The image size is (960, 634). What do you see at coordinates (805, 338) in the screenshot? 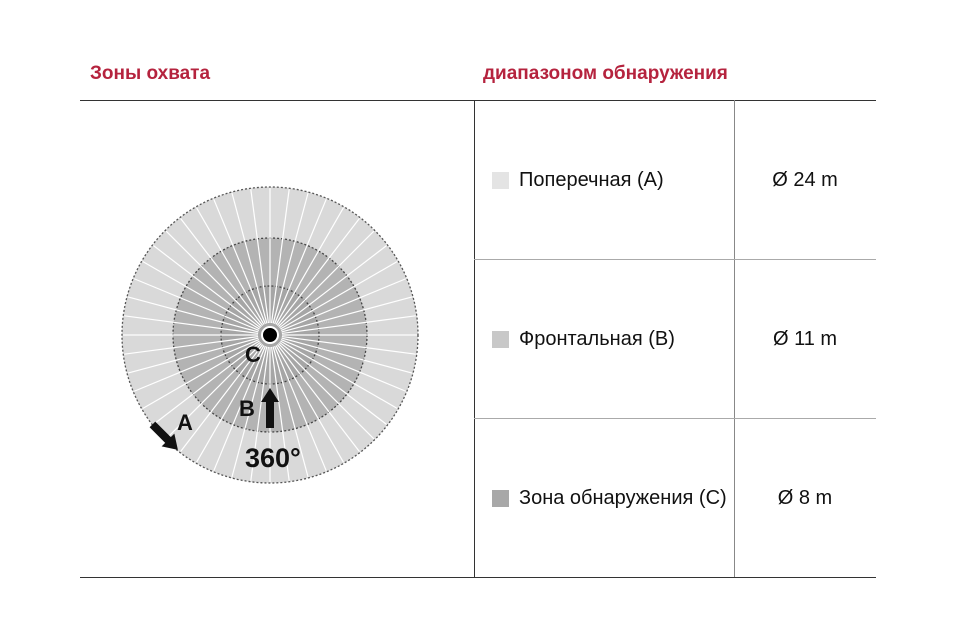
I see `zone-value: Ø 11 m` at bounding box center [805, 338].